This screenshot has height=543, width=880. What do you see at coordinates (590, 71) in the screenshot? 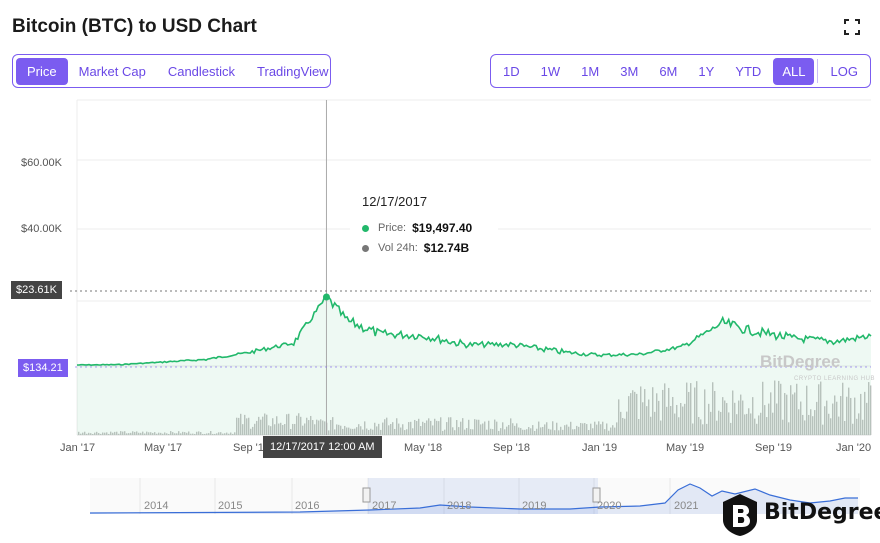
I see `range-1m: 1M` at bounding box center [590, 71].